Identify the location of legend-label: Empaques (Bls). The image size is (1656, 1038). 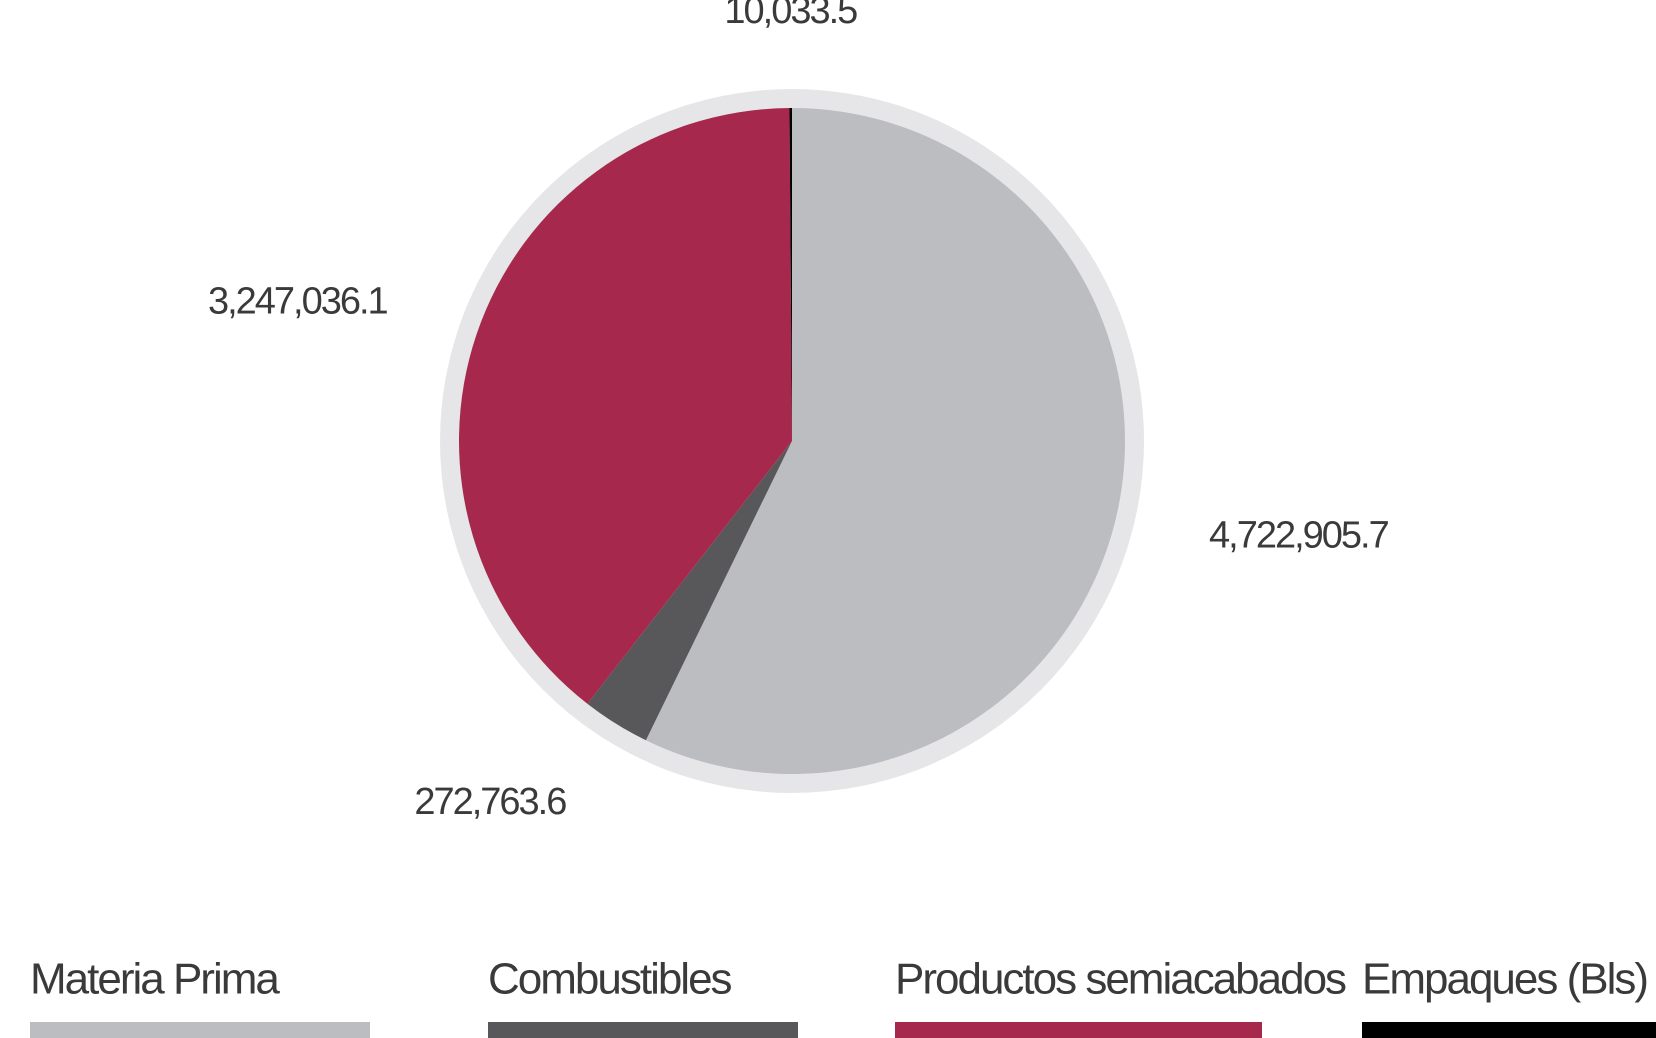
(1504, 979).